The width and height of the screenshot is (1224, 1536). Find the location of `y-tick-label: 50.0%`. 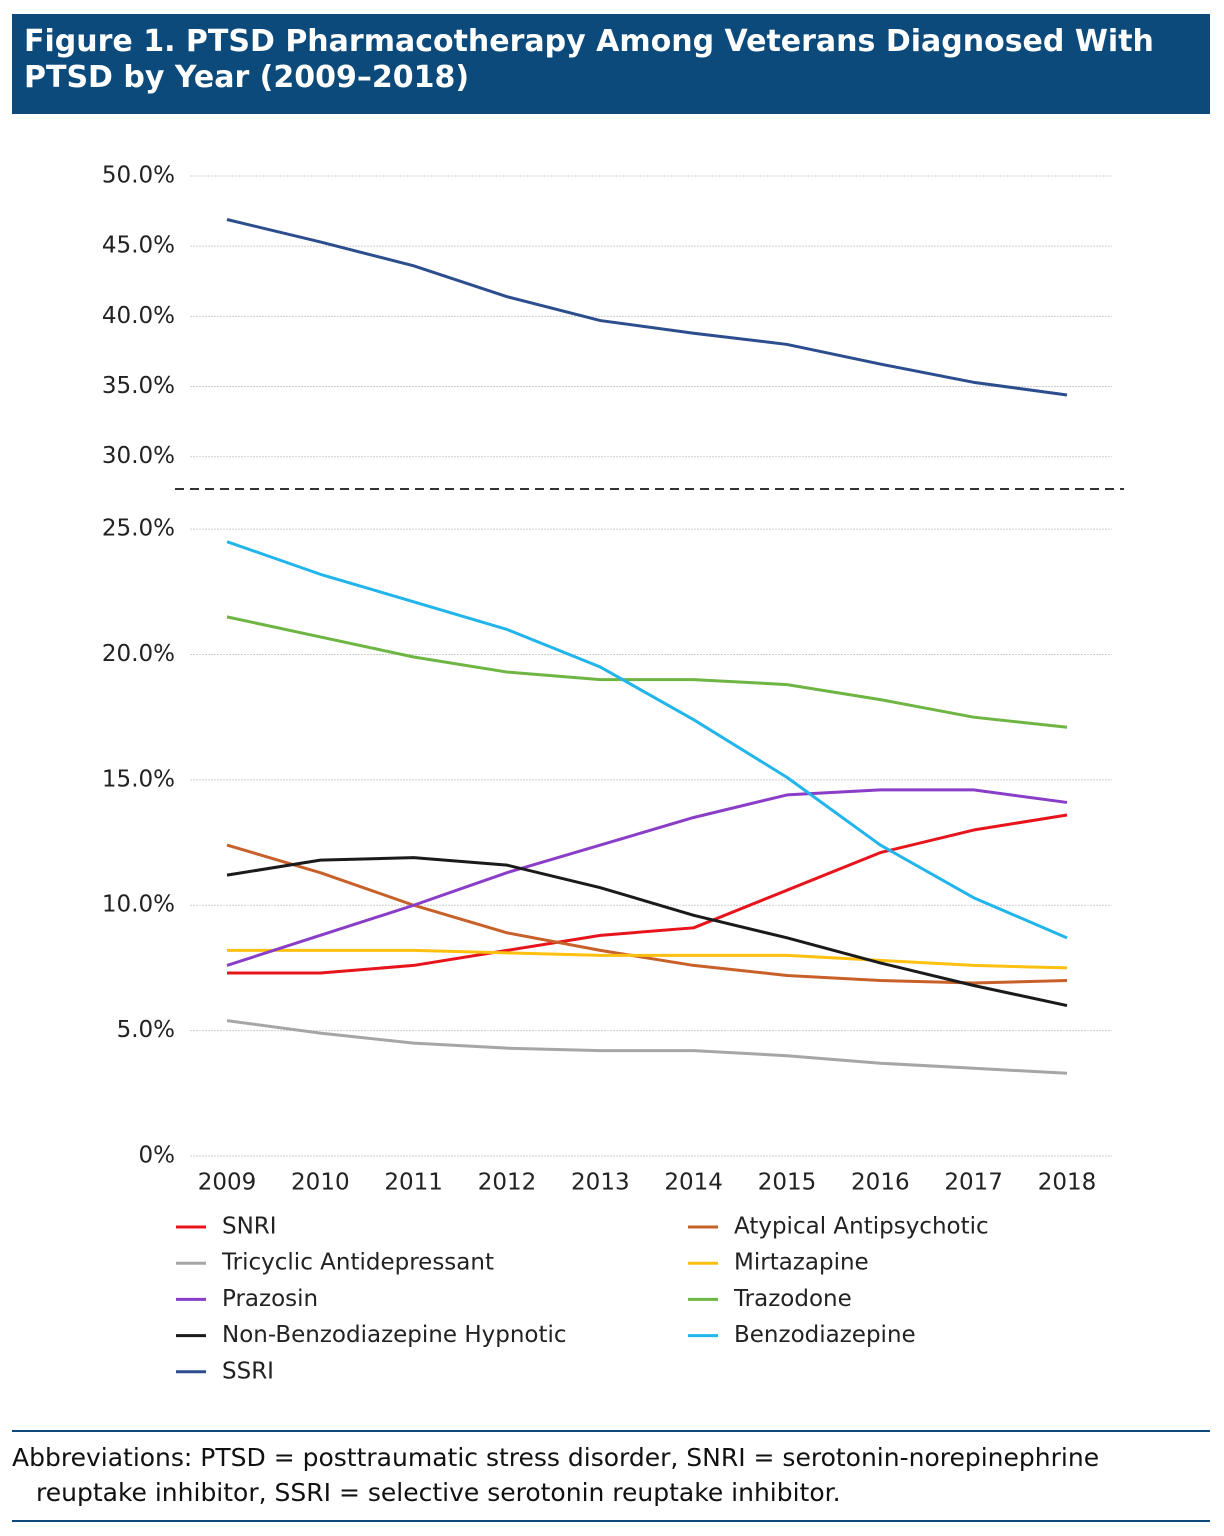

y-tick-label: 50.0% is located at coordinates (138, 176).